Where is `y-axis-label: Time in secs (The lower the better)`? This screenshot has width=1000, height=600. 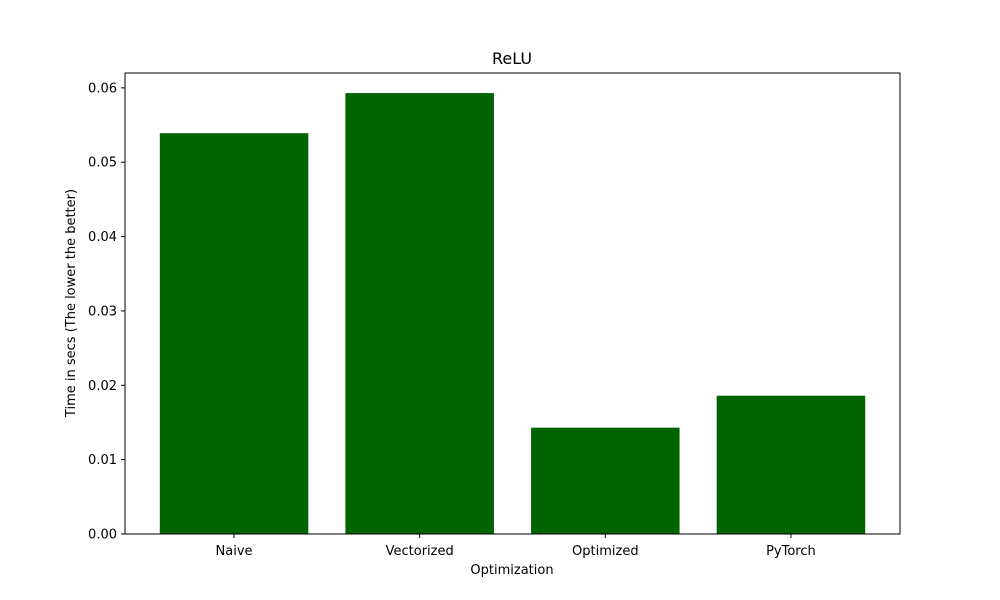 y-axis-label: Time in secs (The lower the better) is located at coordinates (71, 303).